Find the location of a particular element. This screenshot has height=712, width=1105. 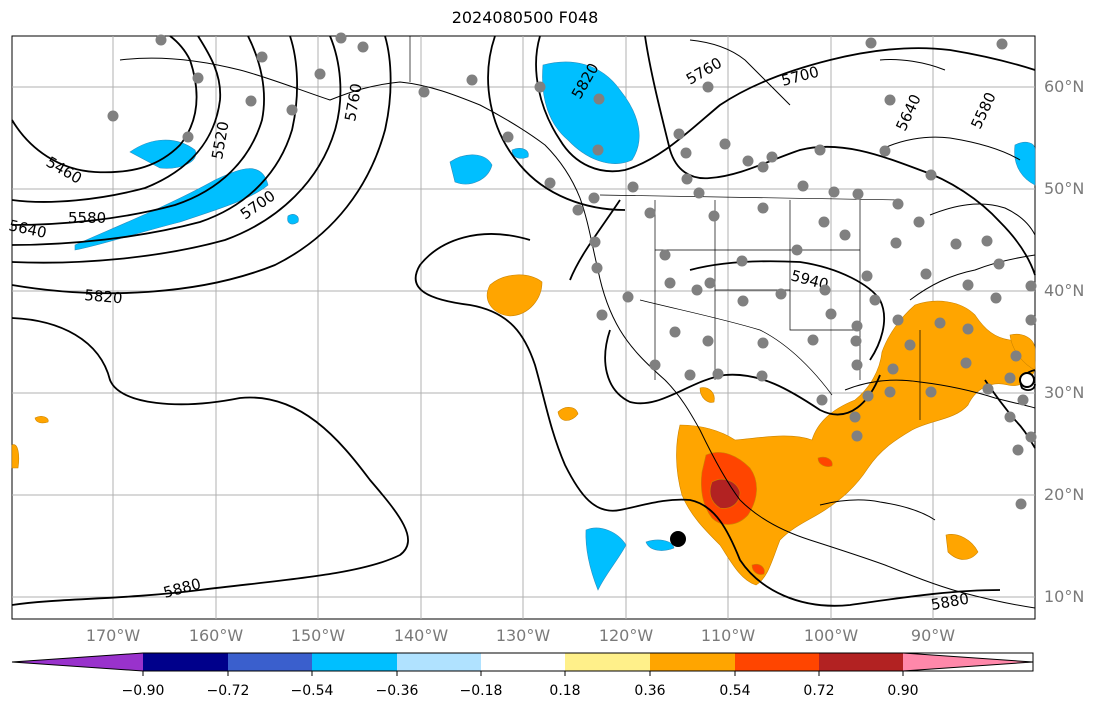

colorbar-tick-label: 0.36 is located at coordinates (650, 691).